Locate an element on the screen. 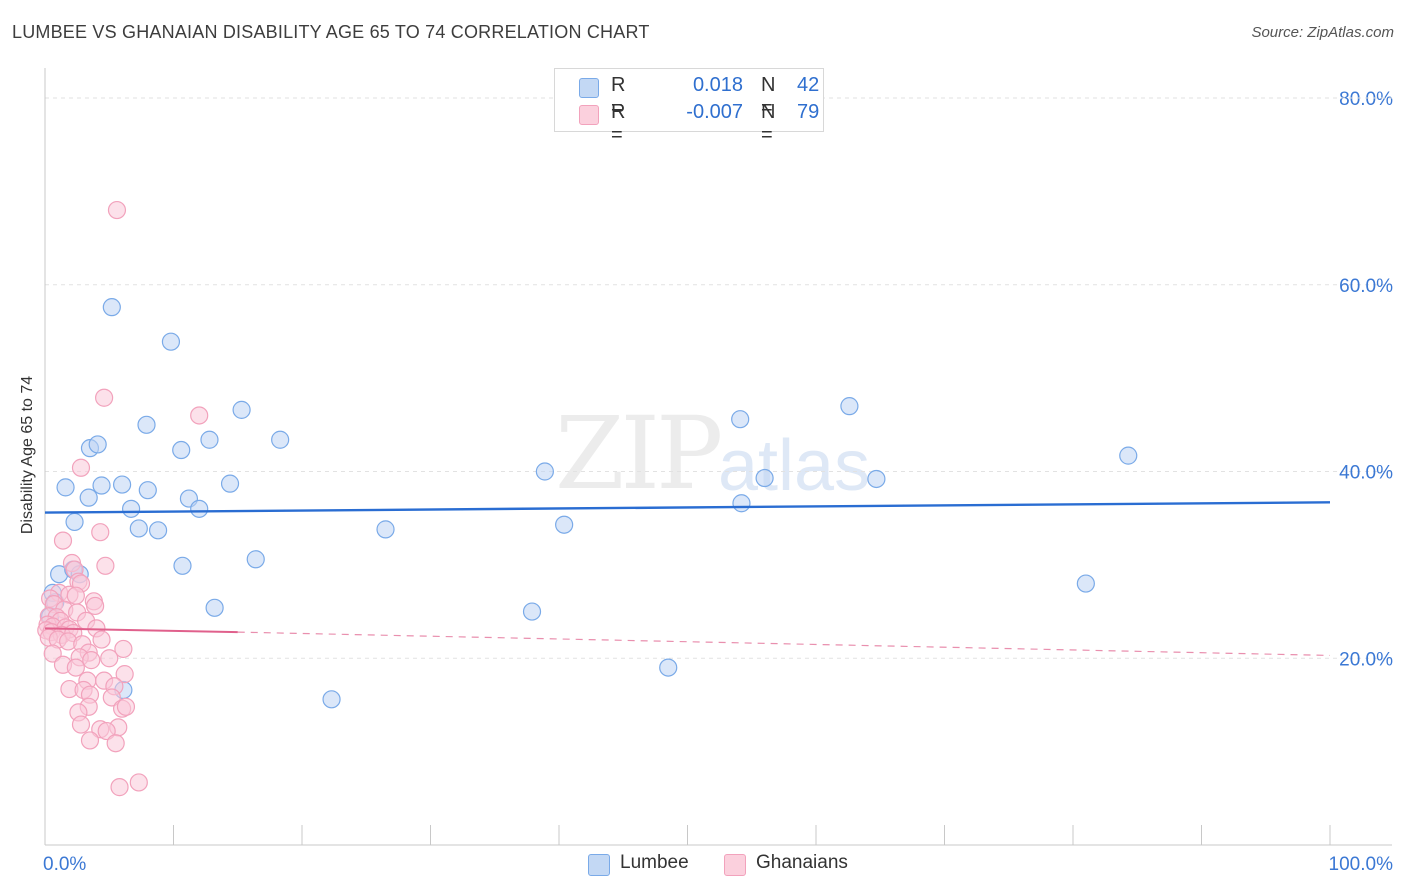 The width and height of the screenshot is (1406, 892). x-tick-label: 0.0% is located at coordinates (64, 864).